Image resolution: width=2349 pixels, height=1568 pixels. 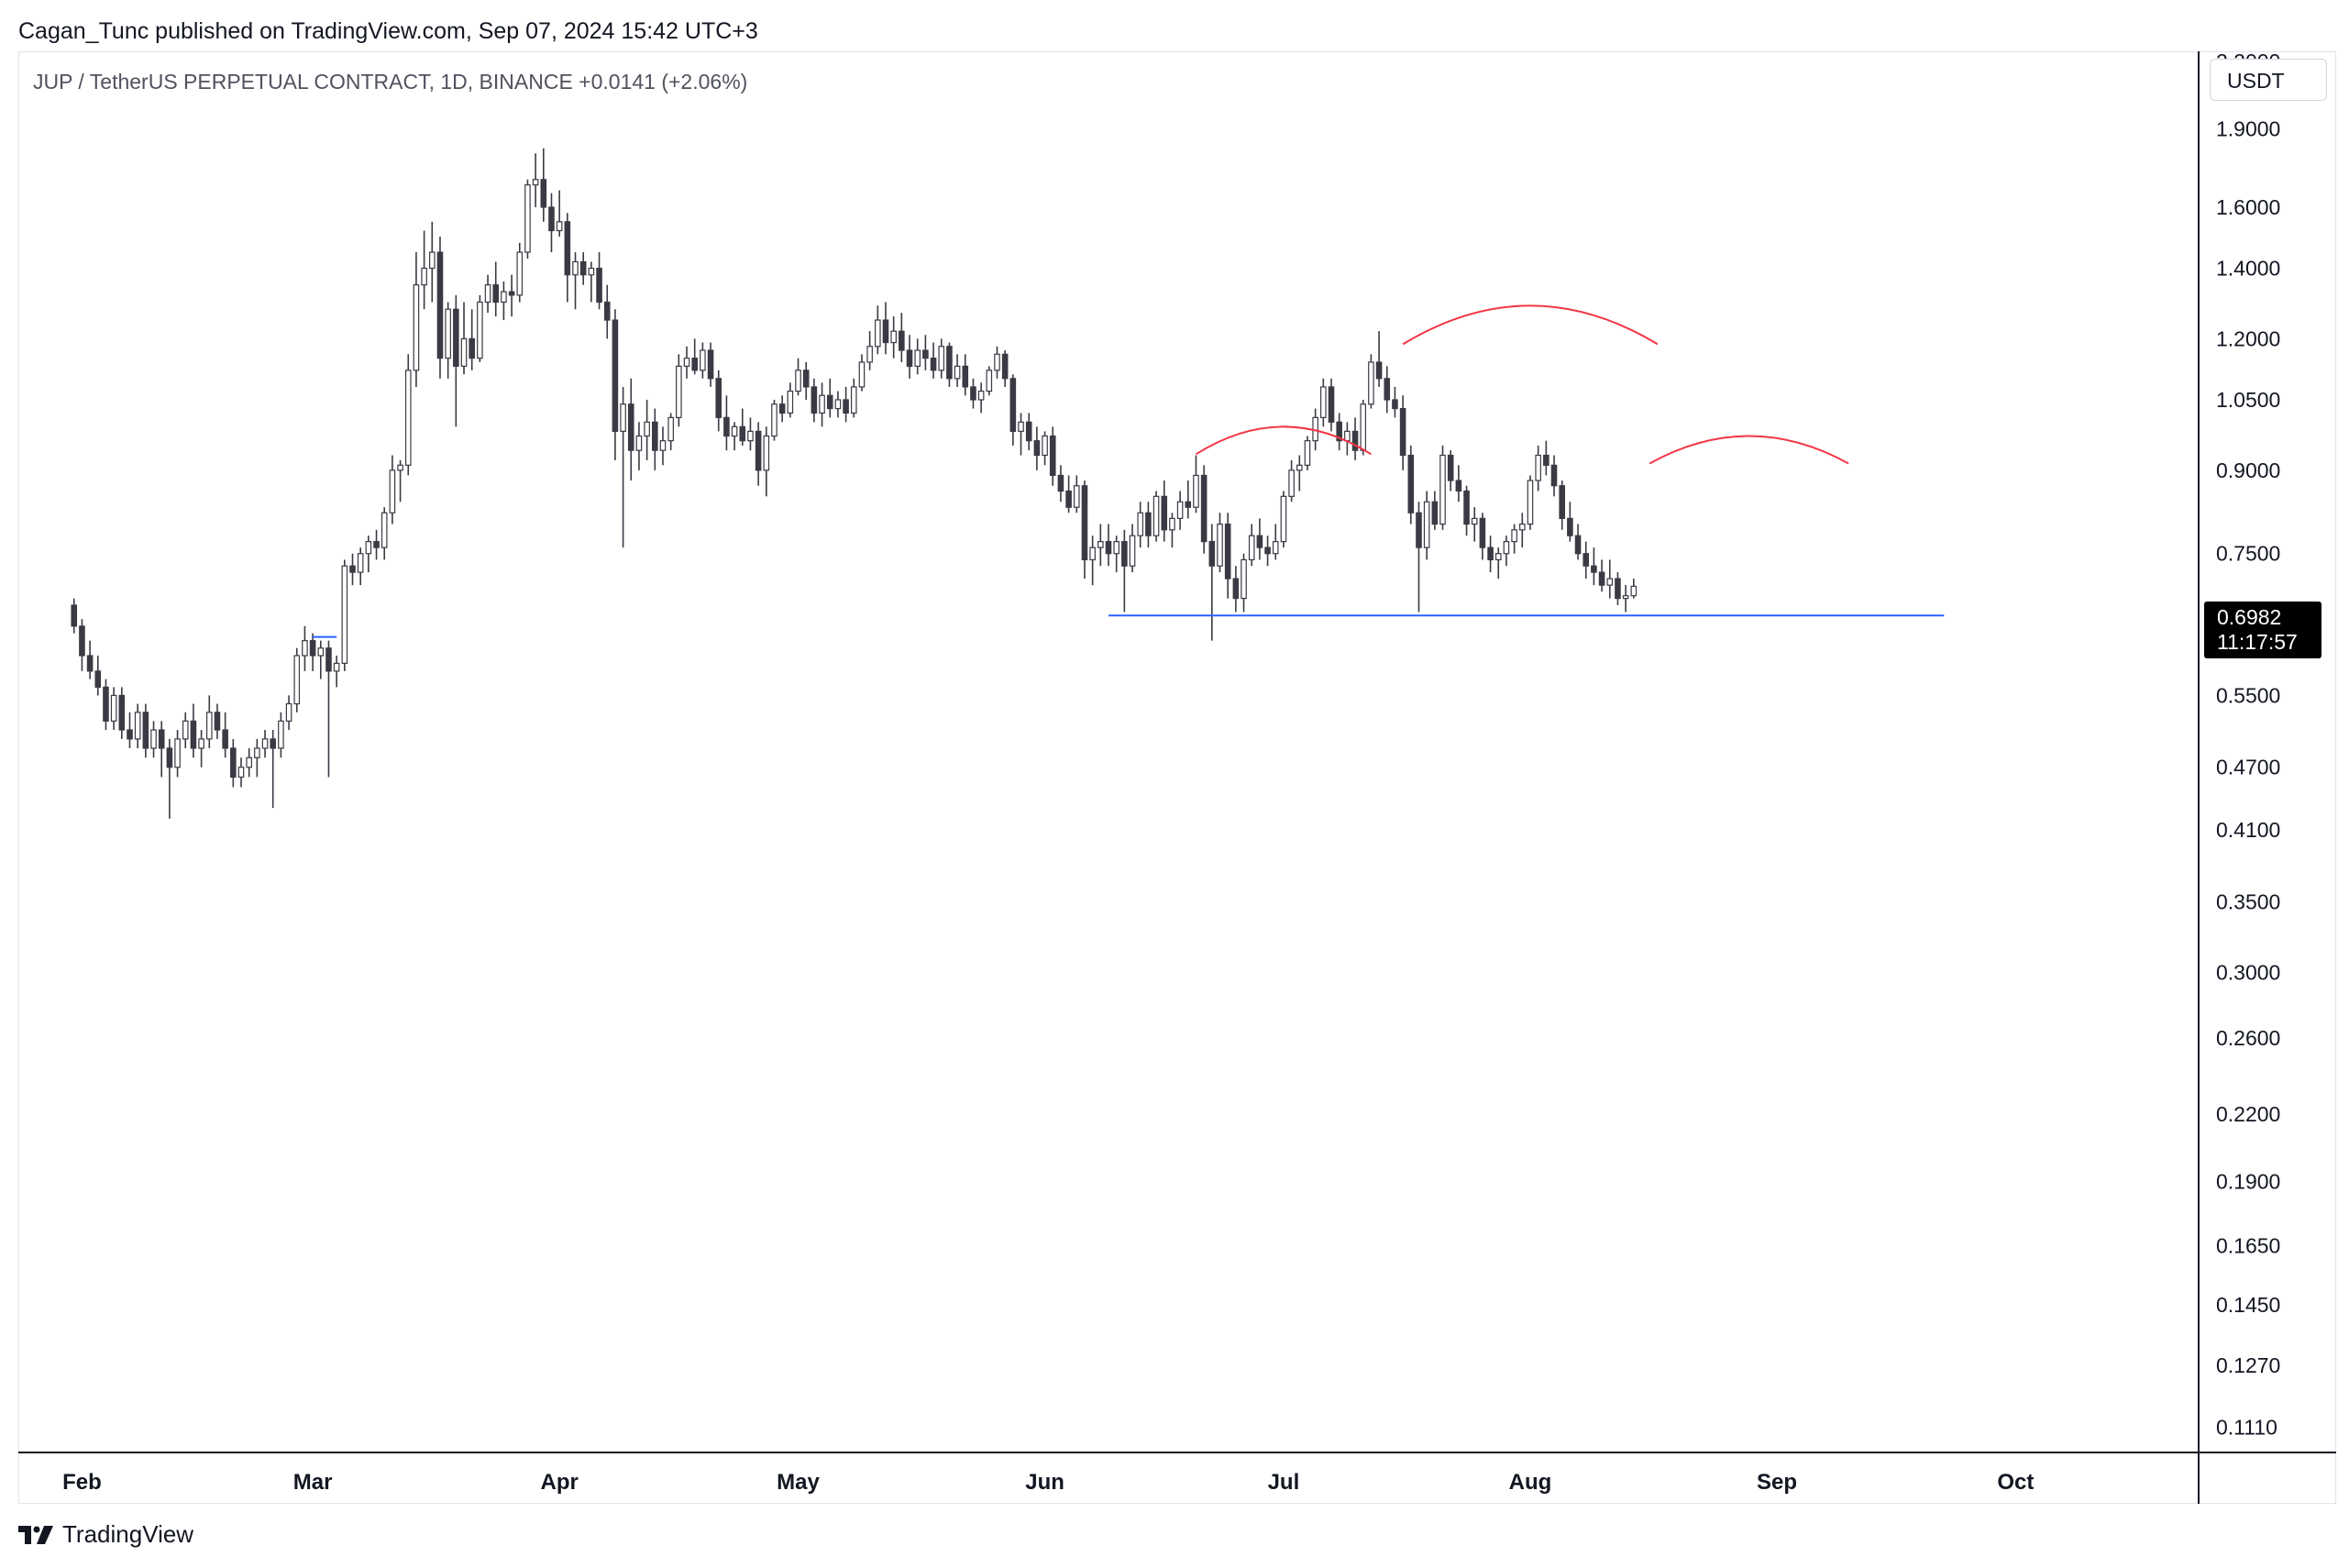 I want to click on price-tick-label: 0.7500, so click(x=2248, y=554).